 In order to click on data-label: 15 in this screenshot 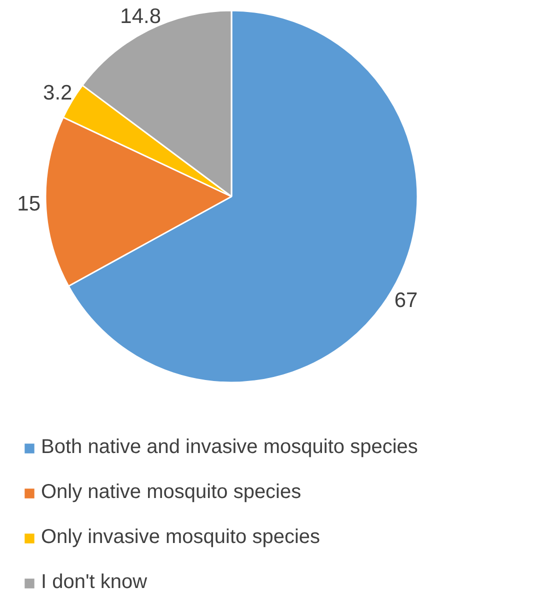, I will do `click(29, 204)`.